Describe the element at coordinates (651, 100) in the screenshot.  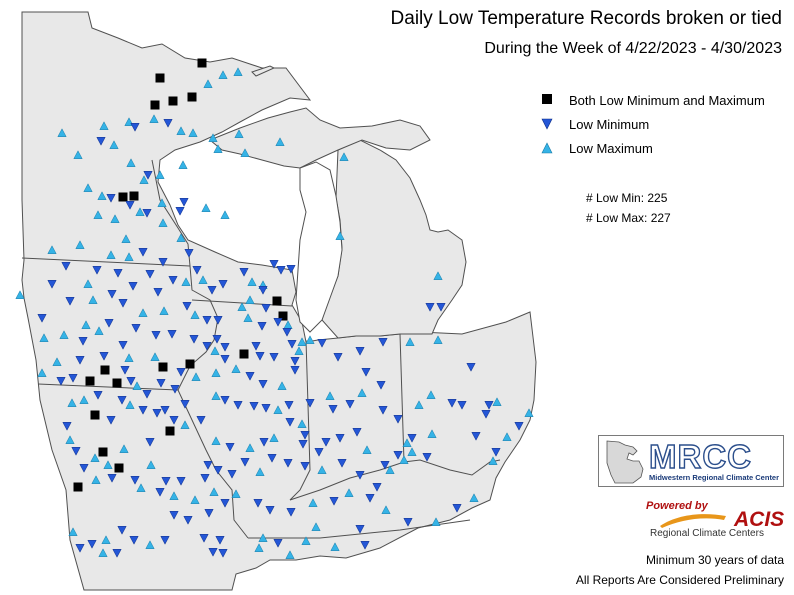
I see `legend-row-both: Both Low Minimum and Maximum` at that location.